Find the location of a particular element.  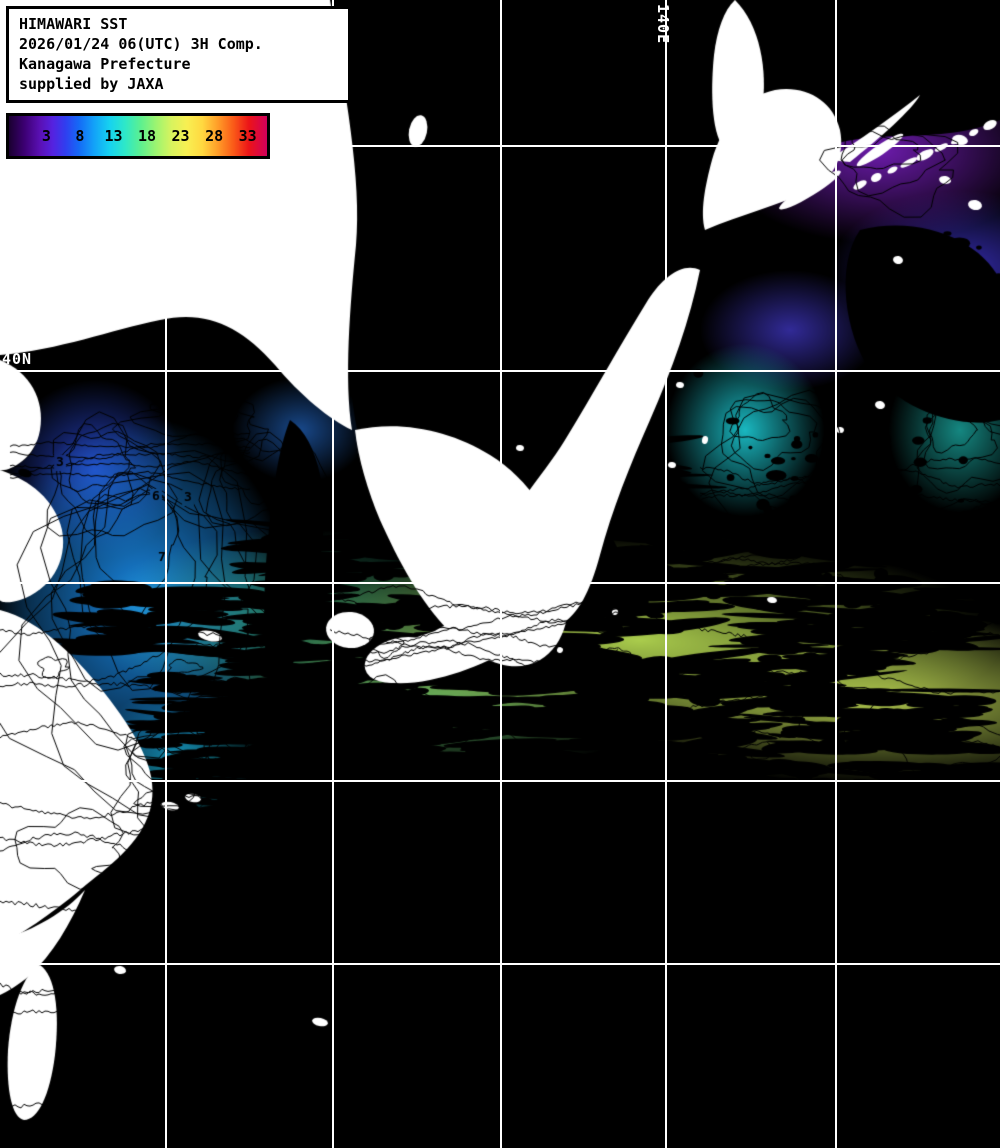

colorbar: 3 8 13 18 23 28 33 is located at coordinates (138, 136).